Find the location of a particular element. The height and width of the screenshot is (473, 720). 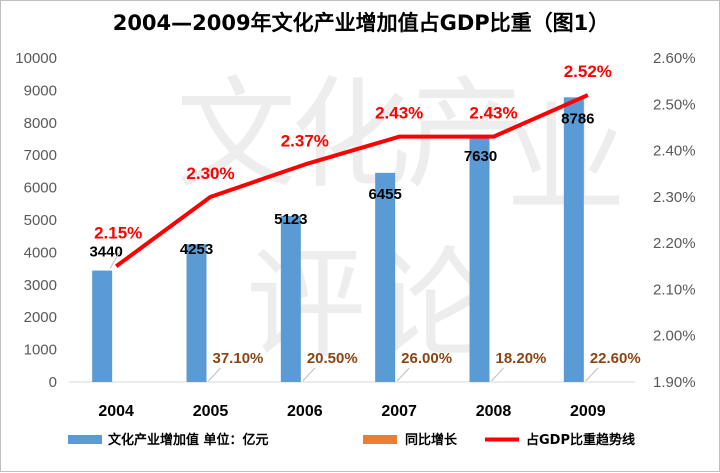

right-tick-label: 2.30% is located at coordinates (674, 197).